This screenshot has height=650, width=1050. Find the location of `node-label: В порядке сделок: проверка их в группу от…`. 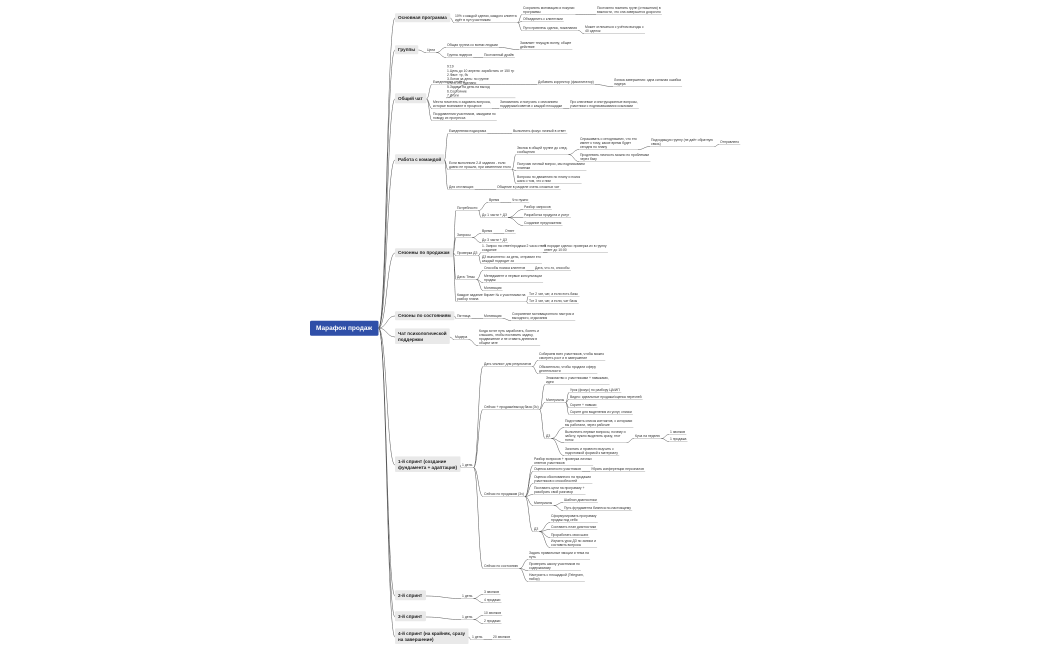

node-label: В порядке сделок: проверка их в группу от… is located at coordinates (575, 248).